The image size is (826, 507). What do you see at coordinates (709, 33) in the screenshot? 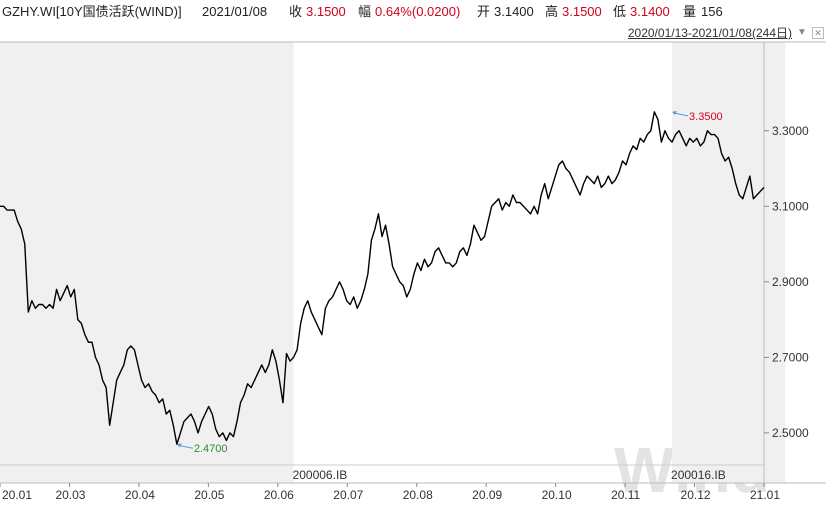
I see `date-range-text: 2020/01/13-2021/01/08(244日)` at bounding box center [709, 33].